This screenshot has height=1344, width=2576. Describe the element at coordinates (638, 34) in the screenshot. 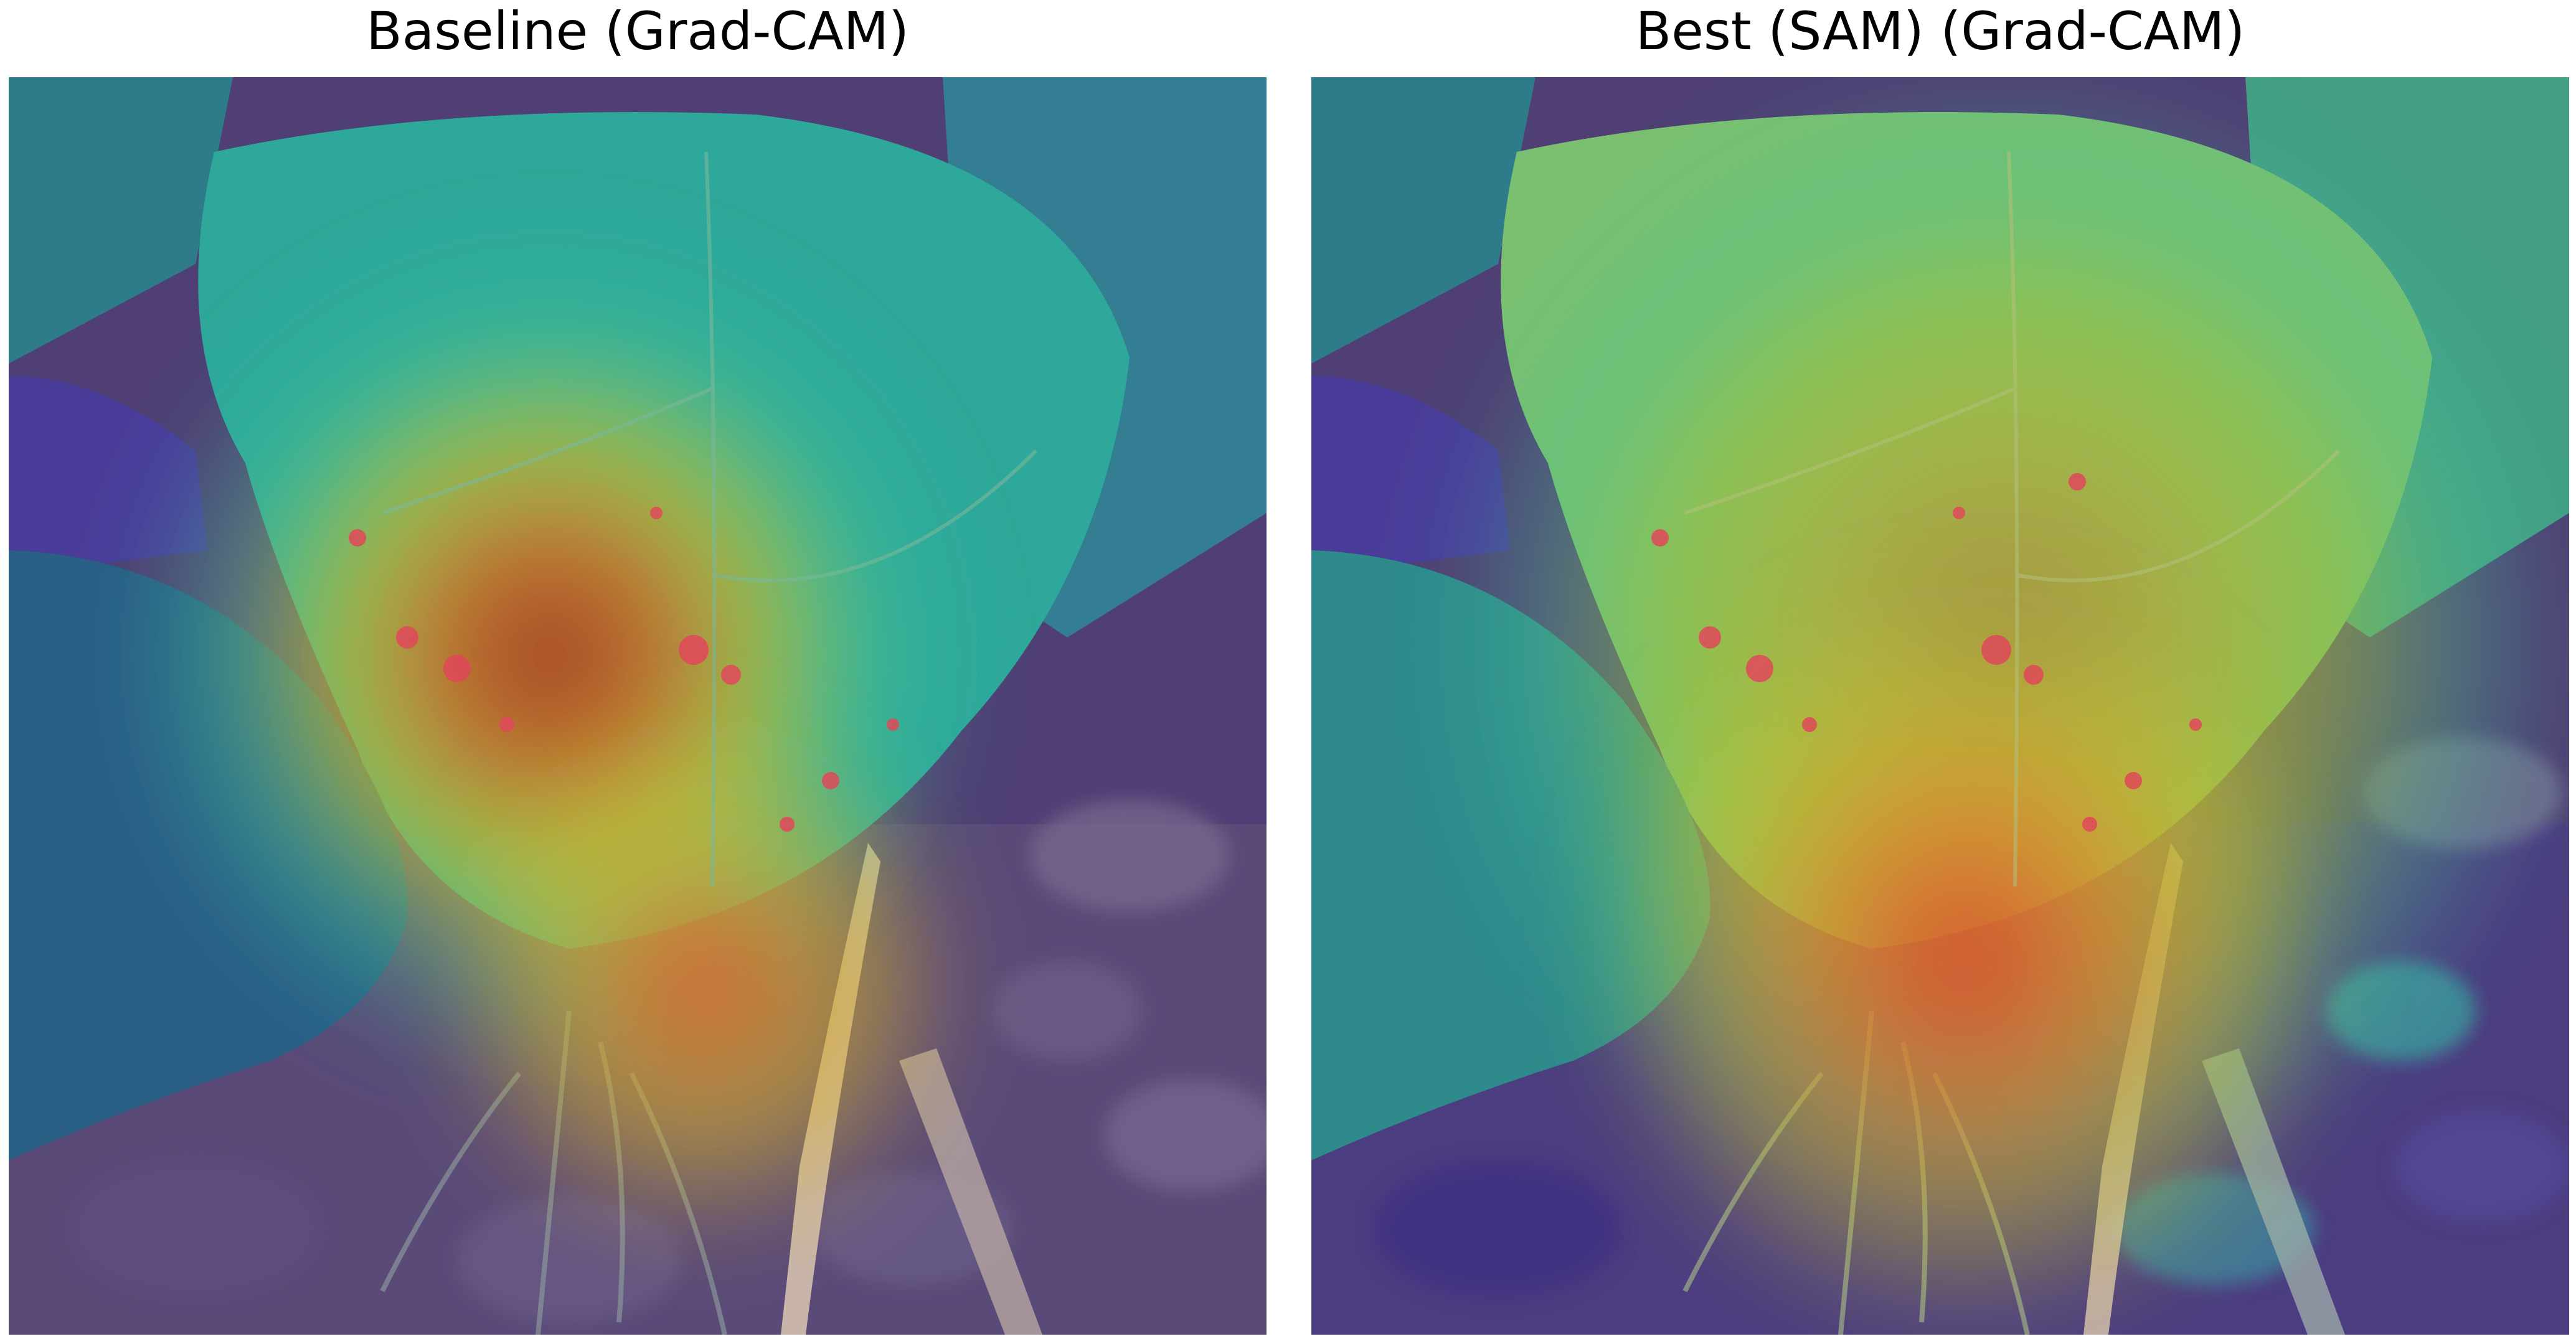

I see `baseline-panel-title: Baseline (Grad-CAM)` at that location.